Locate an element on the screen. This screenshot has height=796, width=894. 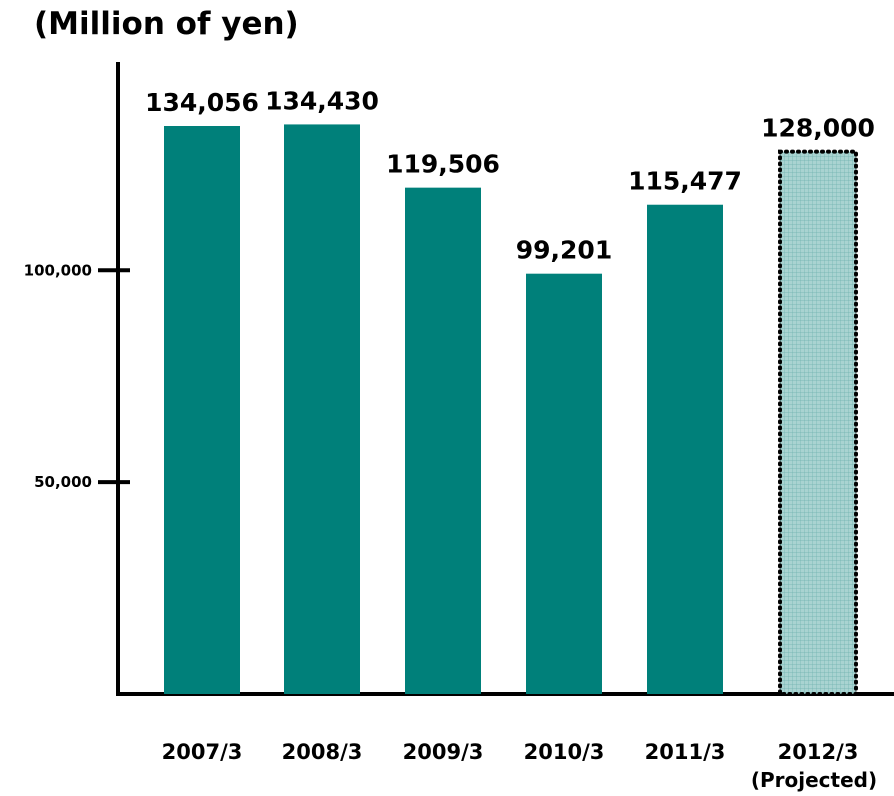
y-tick-label: 50,000 is located at coordinates (63, 482).